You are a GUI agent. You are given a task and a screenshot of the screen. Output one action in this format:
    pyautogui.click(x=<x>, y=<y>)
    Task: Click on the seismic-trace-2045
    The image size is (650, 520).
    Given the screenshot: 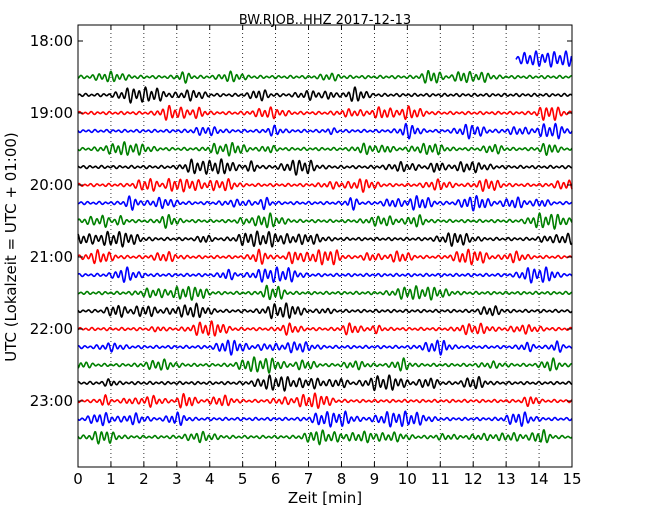 What is the action you would take?
    pyautogui.click(x=325, y=239)
    